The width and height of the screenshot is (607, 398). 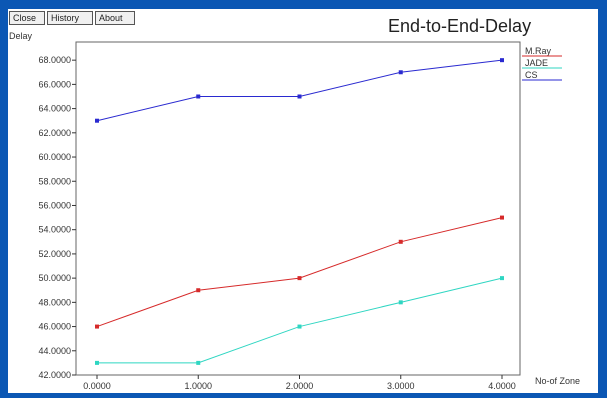 I want to click on y-tick-label: 66.0000, so click(x=54, y=84).